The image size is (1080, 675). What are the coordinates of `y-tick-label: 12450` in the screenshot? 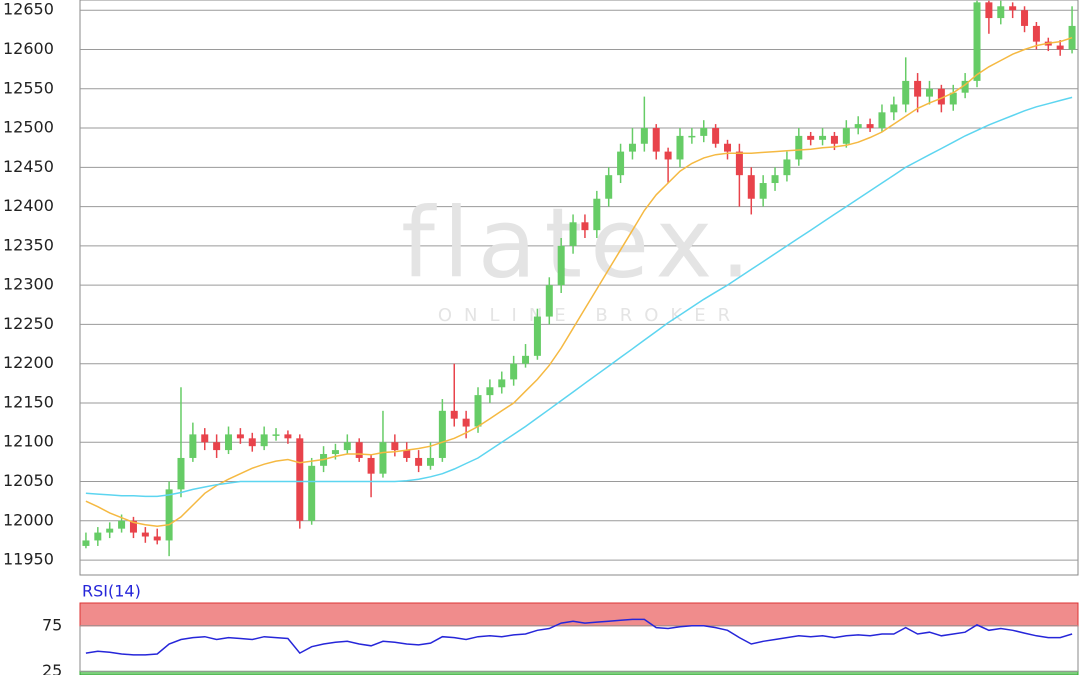 It's located at (28, 166).